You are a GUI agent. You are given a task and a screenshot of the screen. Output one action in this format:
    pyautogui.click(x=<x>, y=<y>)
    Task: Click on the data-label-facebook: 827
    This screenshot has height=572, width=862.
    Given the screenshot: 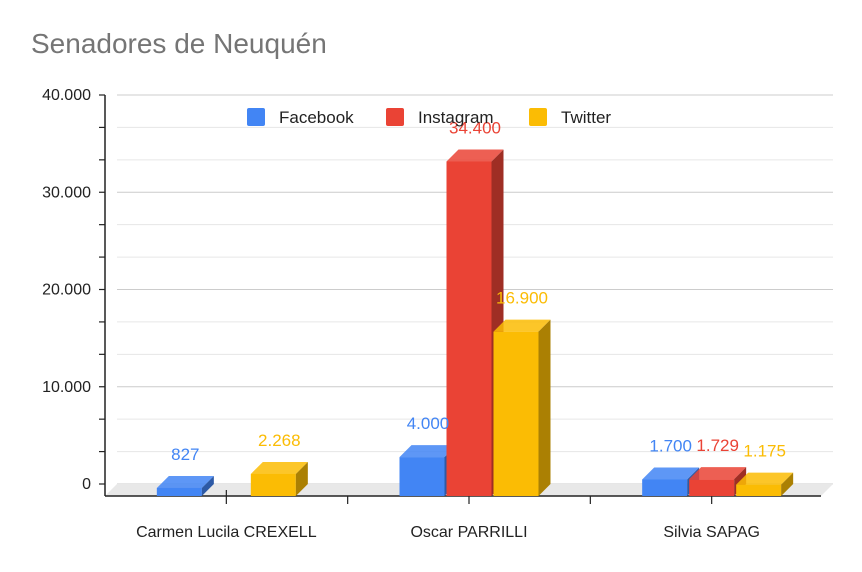 What is the action you would take?
    pyautogui.click(x=185, y=454)
    